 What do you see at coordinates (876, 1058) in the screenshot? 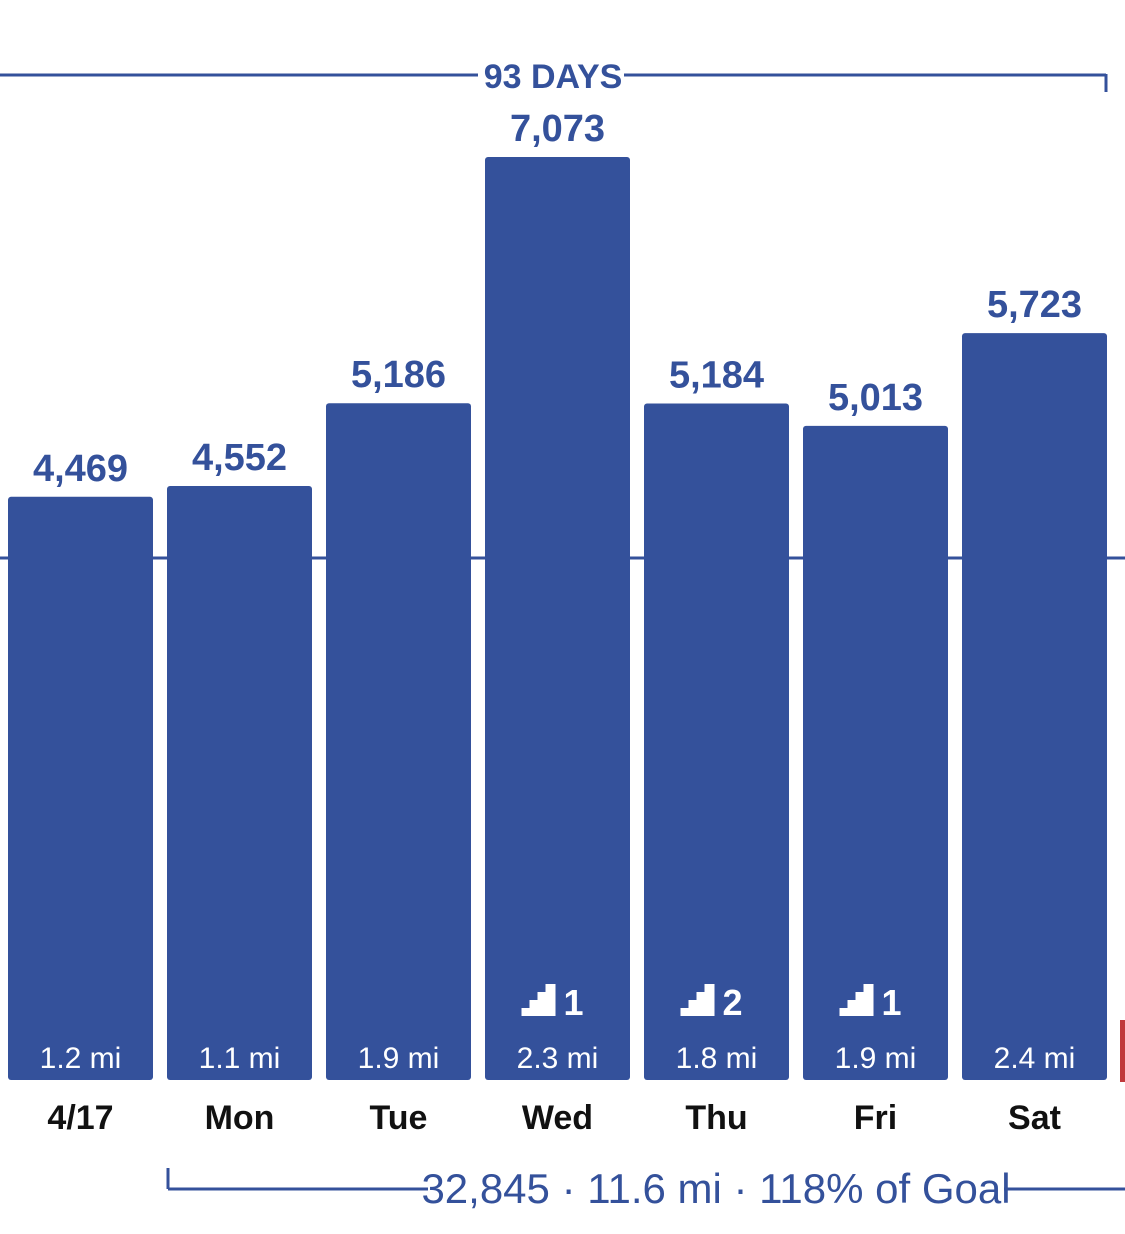
I see `distance-label-5: 1.9 mi` at bounding box center [876, 1058].